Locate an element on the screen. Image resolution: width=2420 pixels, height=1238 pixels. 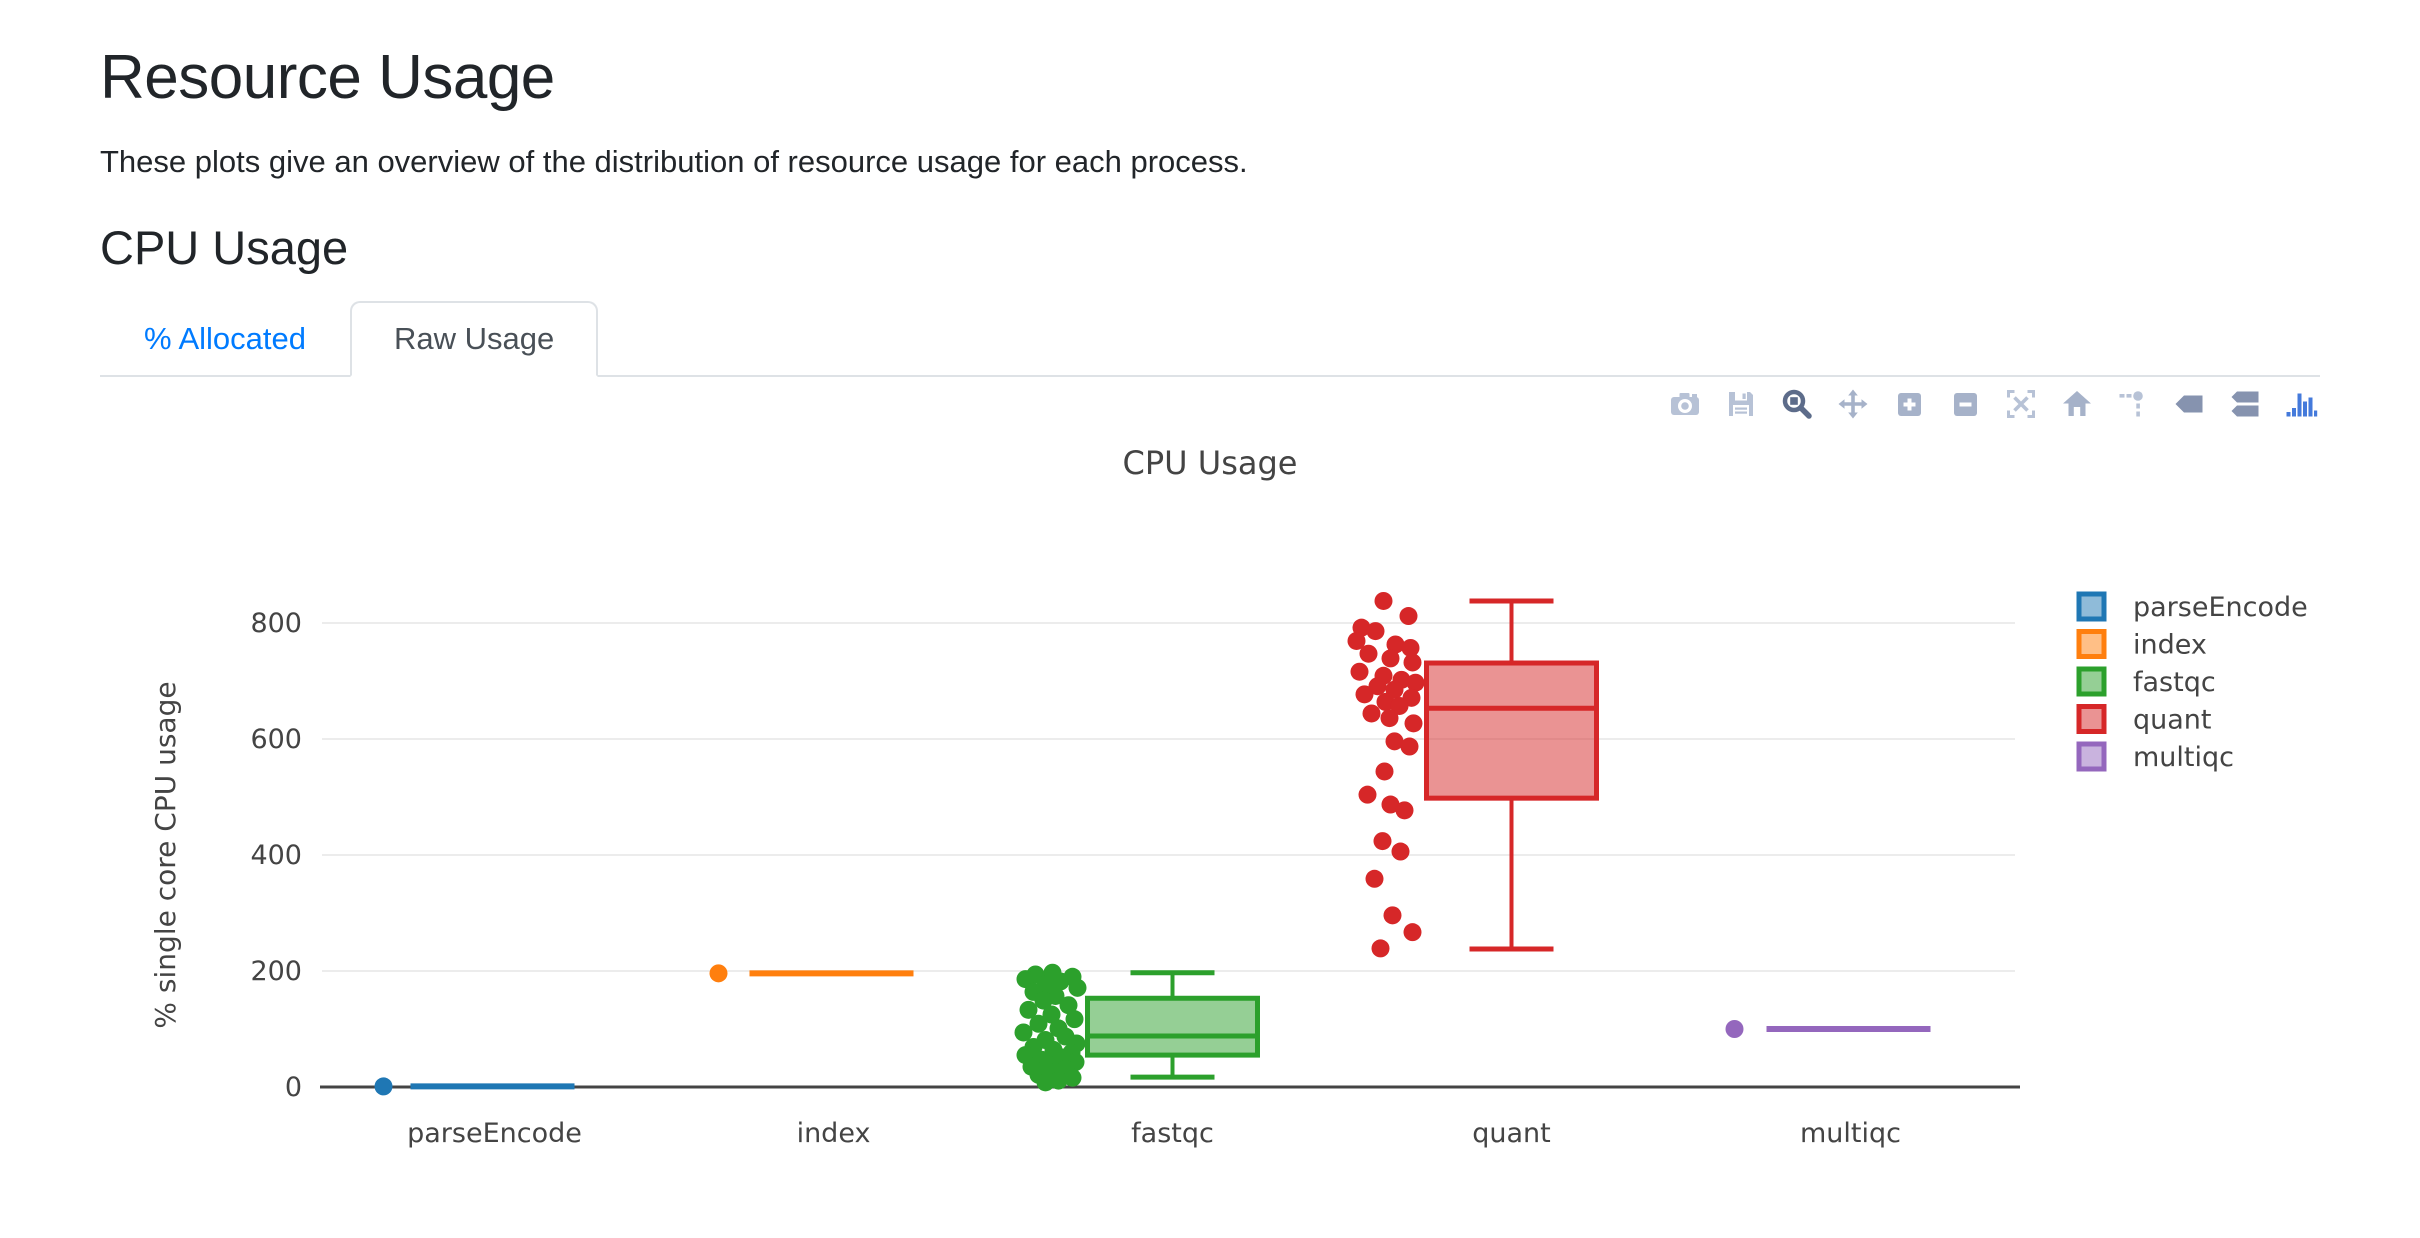
legend-label: multiqc is located at coordinates (2183, 757).